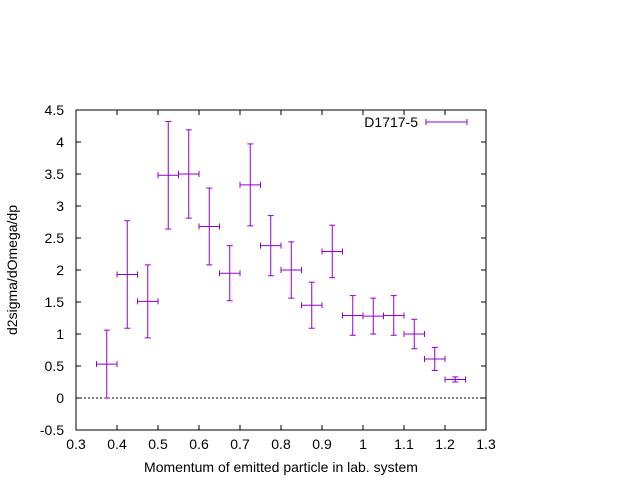 The image size is (640, 480). Describe the element at coordinates (55, 174) in the screenshot. I see `y-tick-label: 3.5` at that location.